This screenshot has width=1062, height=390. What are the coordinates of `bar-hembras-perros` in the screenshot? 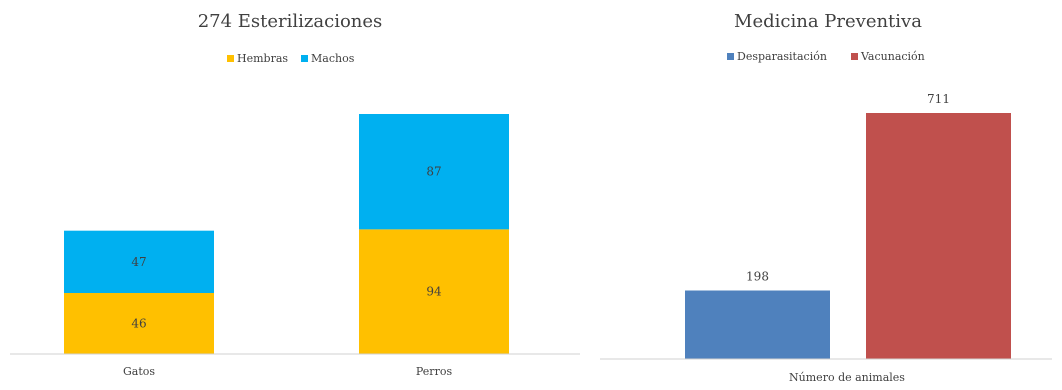 It's located at (434, 291).